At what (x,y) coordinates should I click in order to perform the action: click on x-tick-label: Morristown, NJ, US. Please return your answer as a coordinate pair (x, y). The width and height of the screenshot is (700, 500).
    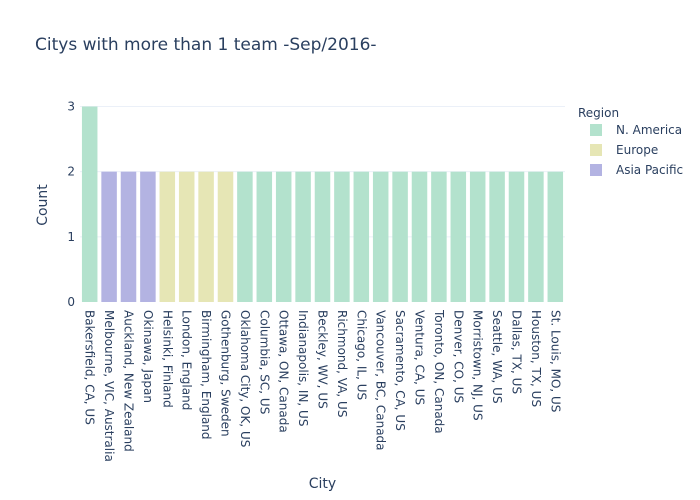
    Looking at the image, I should click on (478, 365).